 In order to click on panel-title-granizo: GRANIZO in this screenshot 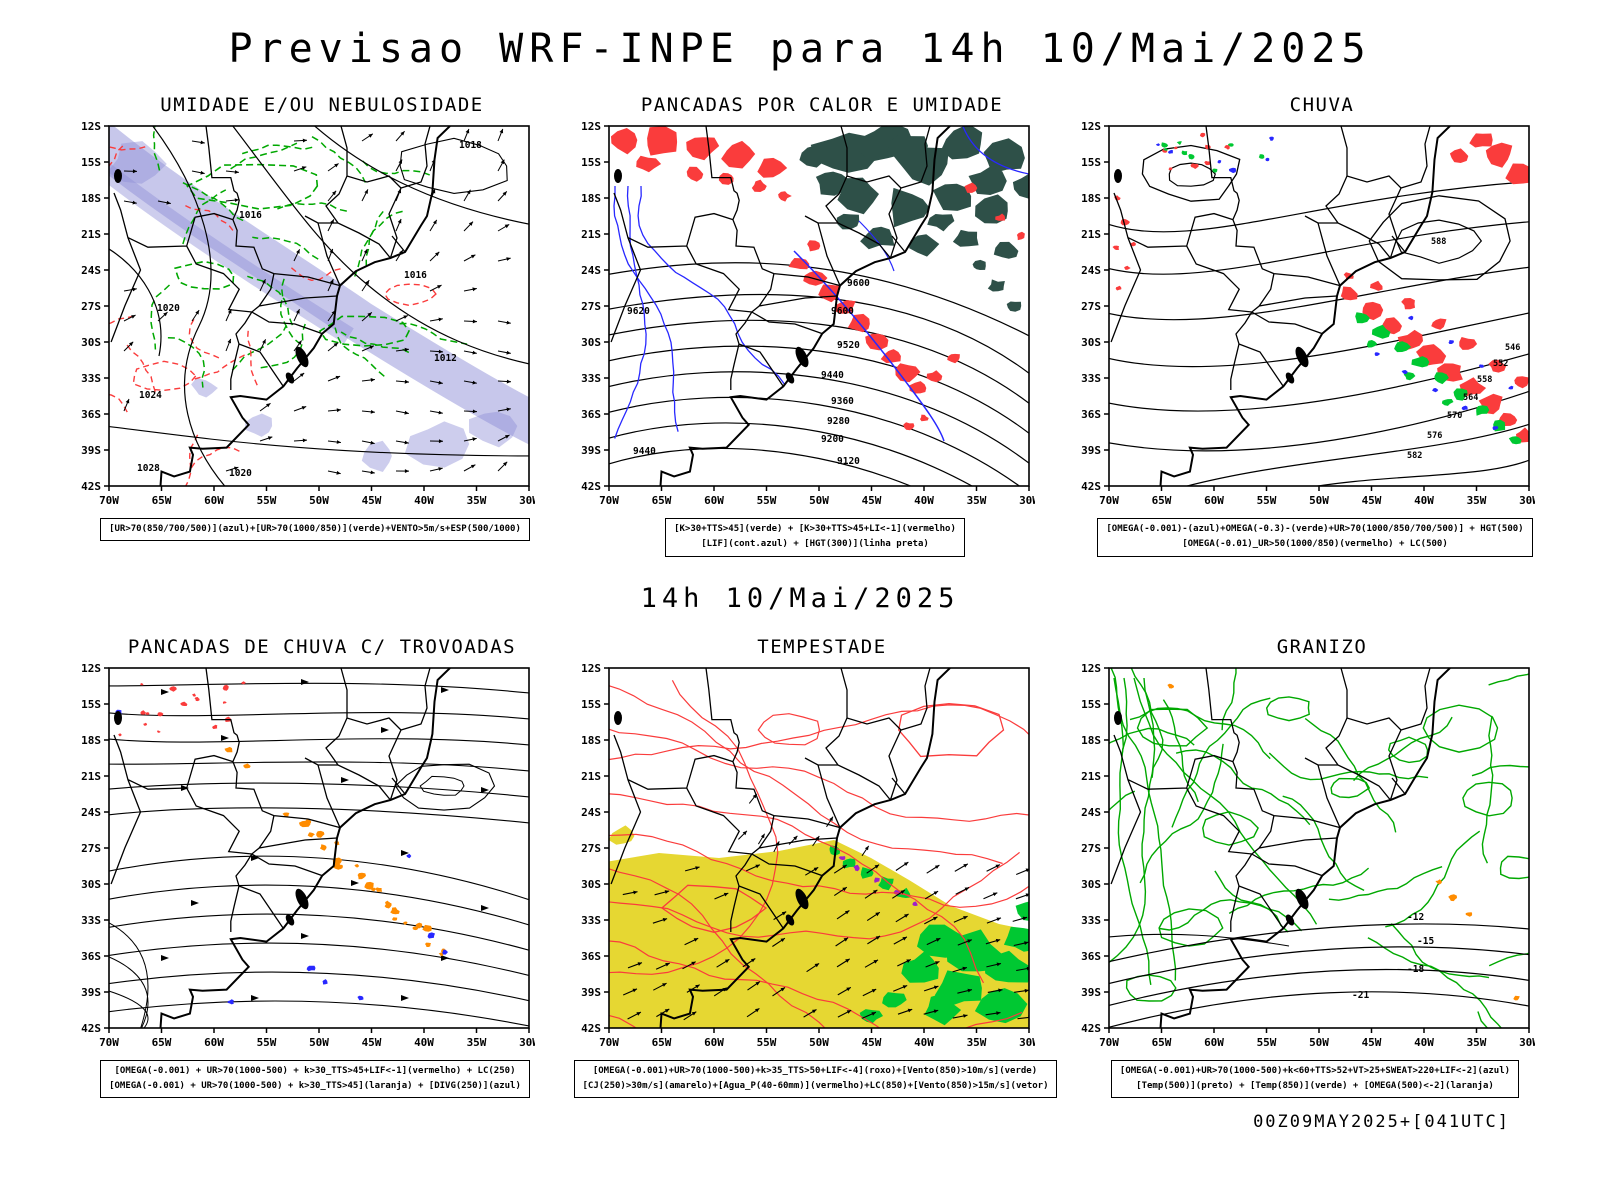, I will do `click(1322, 646)`.